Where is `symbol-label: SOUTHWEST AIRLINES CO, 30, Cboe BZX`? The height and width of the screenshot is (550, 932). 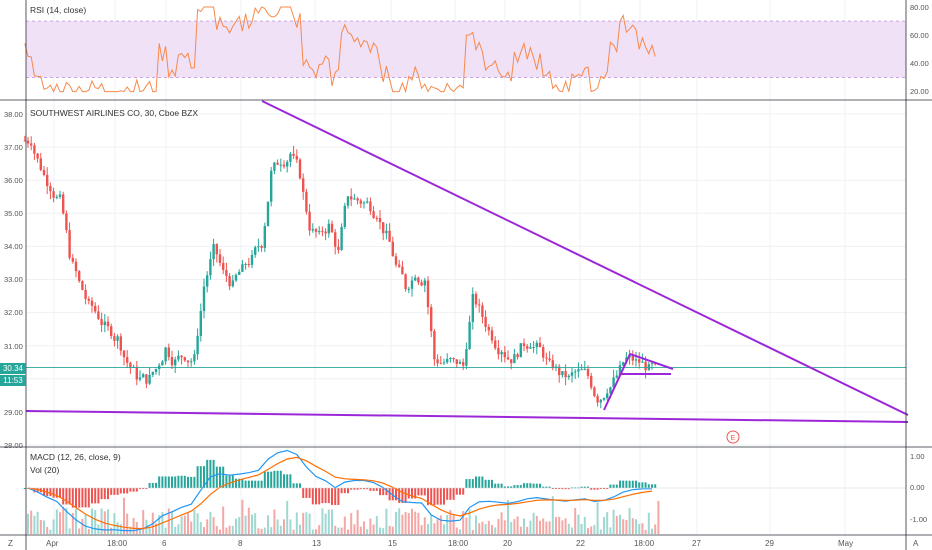
symbol-label: SOUTHWEST AIRLINES CO, 30, Cboe BZX is located at coordinates (114, 113).